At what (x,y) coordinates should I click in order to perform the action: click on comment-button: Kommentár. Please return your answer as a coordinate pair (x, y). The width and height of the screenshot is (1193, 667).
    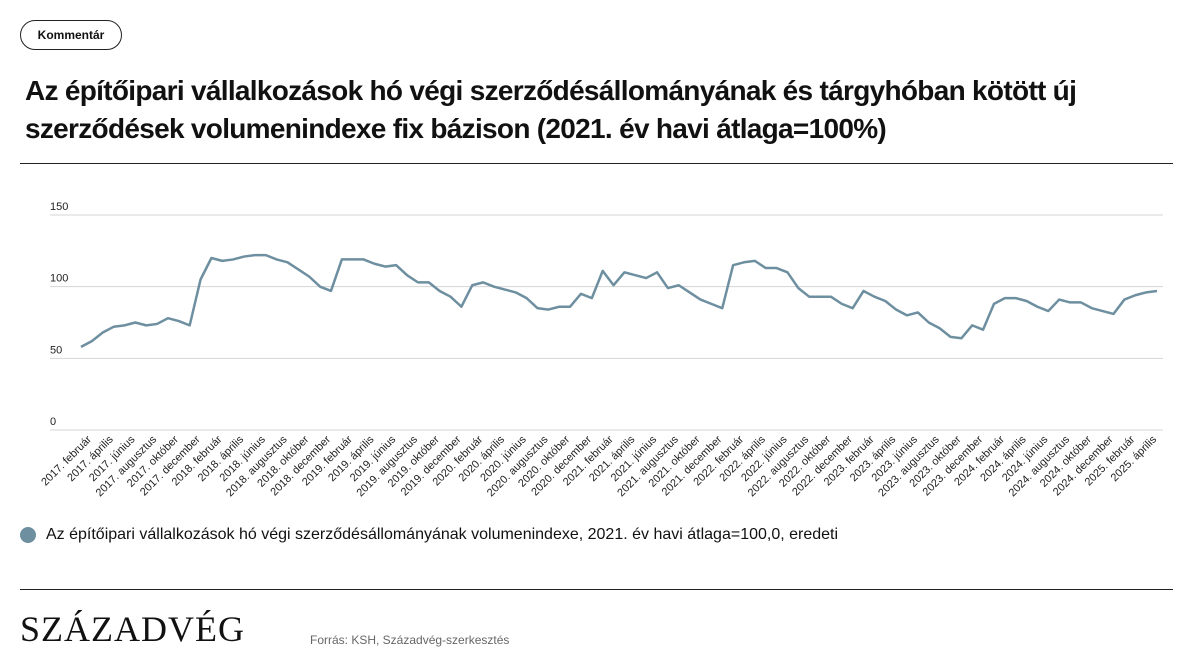
    Looking at the image, I should click on (71, 35).